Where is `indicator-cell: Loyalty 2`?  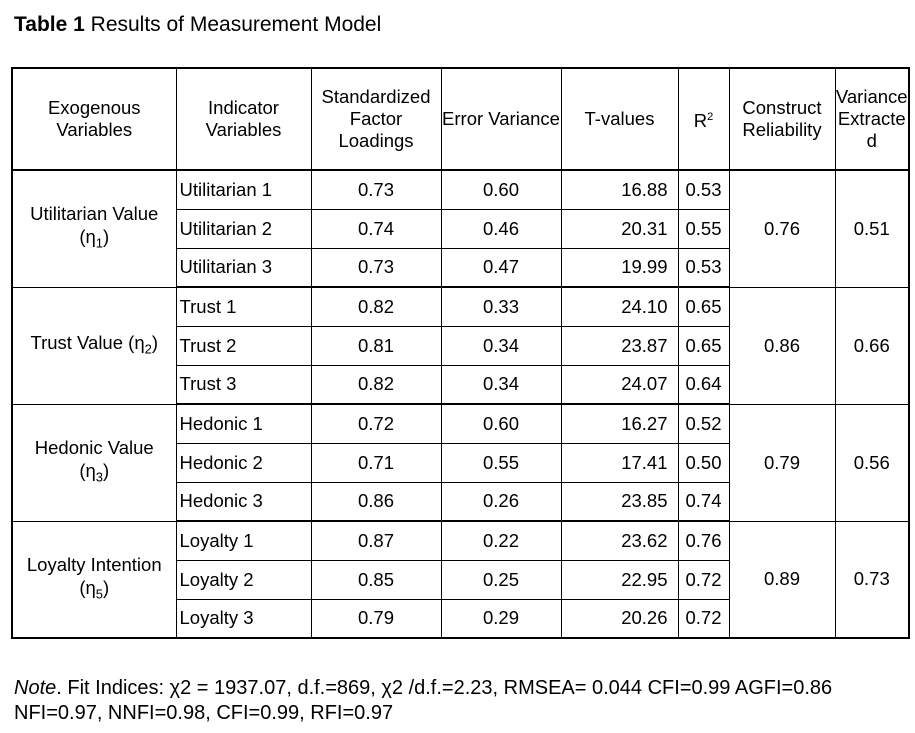 indicator-cell: Loyalty 2 is located at coordinates (243, 579).